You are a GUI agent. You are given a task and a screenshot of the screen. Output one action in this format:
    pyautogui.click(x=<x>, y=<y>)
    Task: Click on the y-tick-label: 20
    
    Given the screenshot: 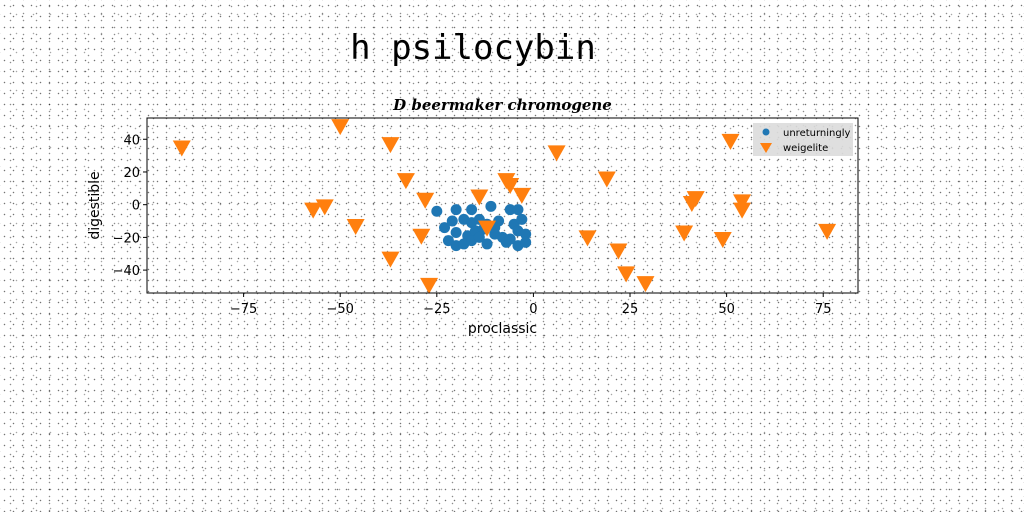 What is the action you would take?
    pyautogui.click(x=131, y=173)
    